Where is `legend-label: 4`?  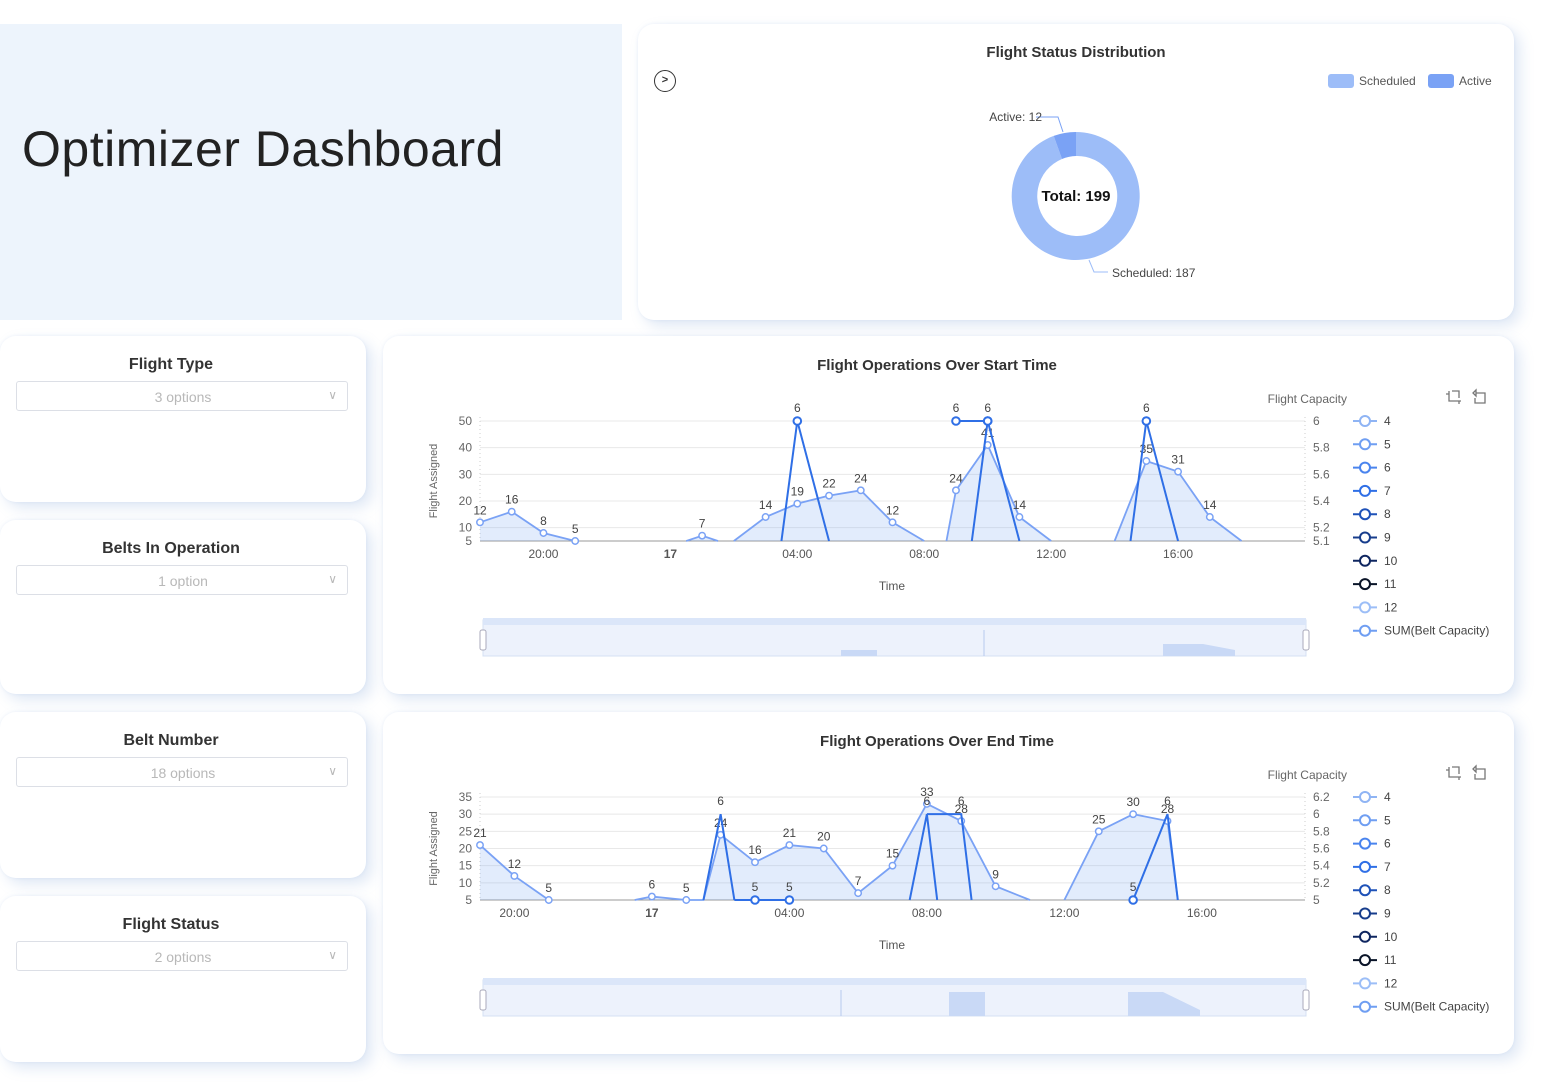
legend-label: 4 is located at coordinates (1387, 797).